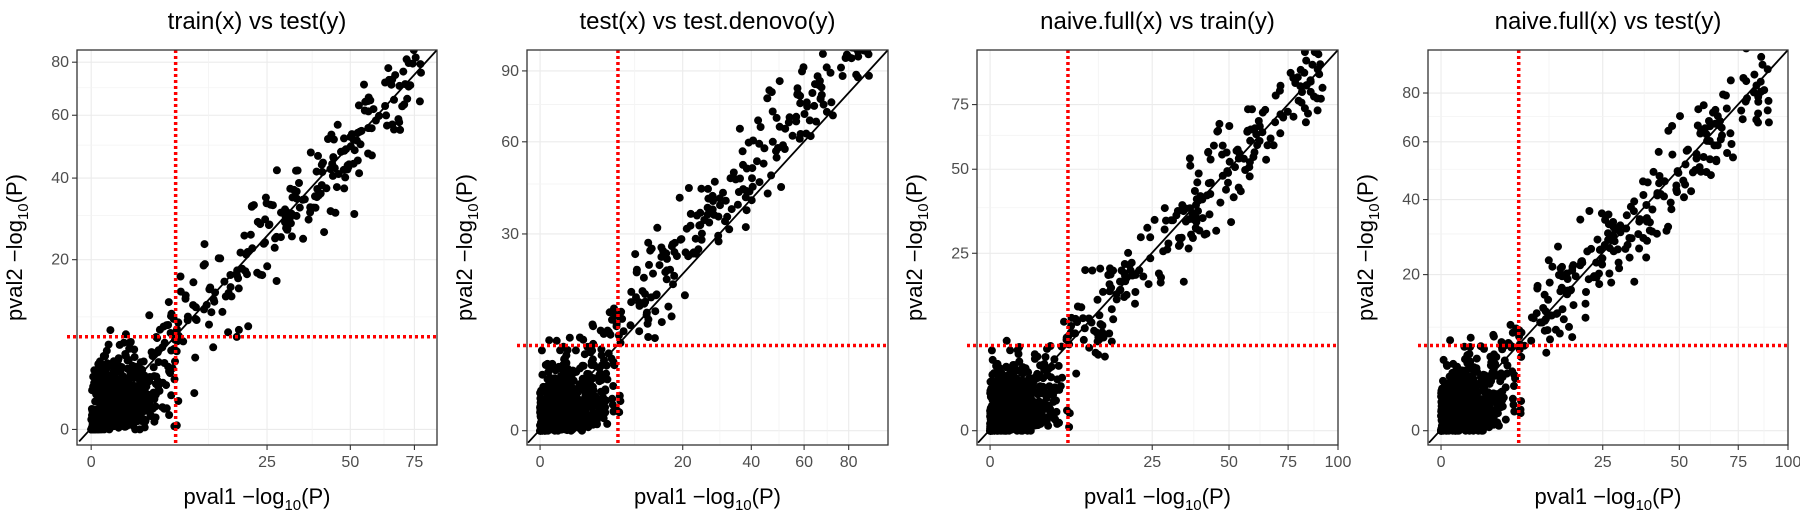 The height and width of the screenshot is (530, 1800). I want to click on y-tick-label: 60, so click(60, 115).